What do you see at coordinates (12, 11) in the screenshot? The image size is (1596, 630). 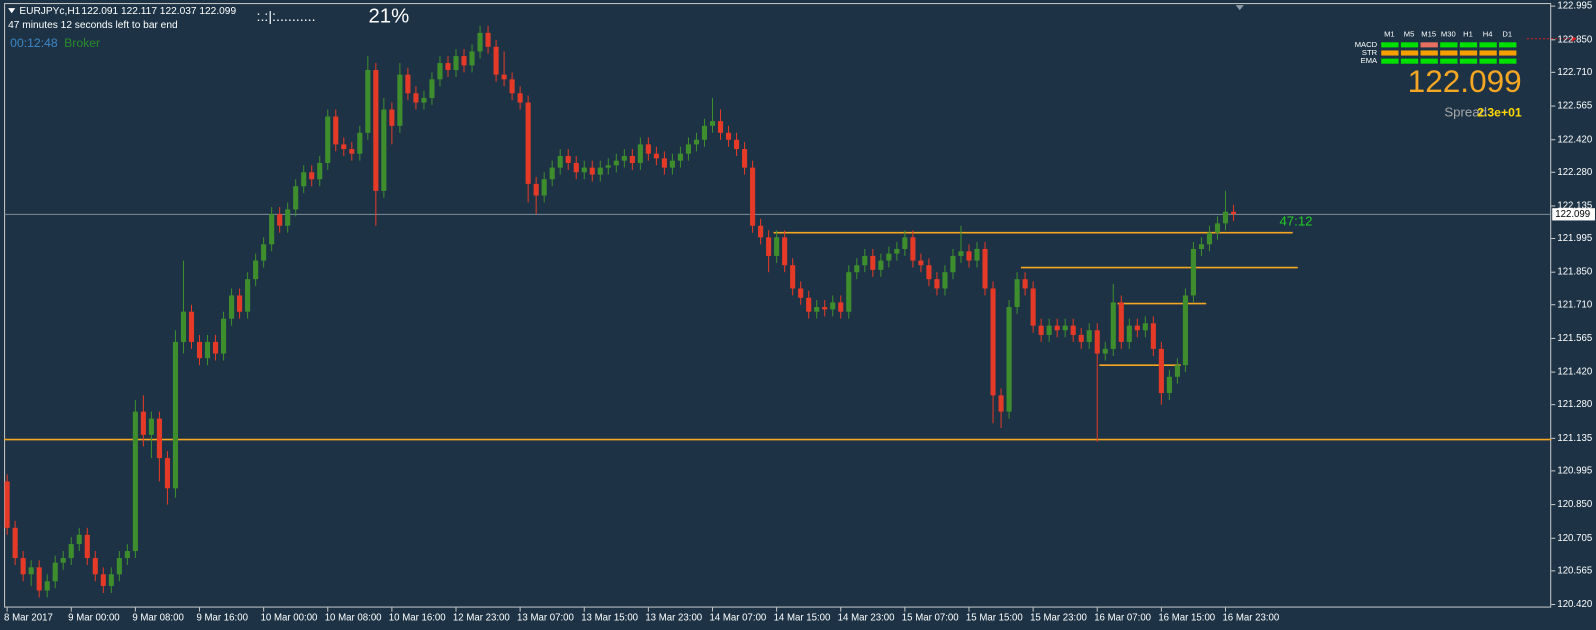 I see `menu-triangle` at bounding box center [12, 11].